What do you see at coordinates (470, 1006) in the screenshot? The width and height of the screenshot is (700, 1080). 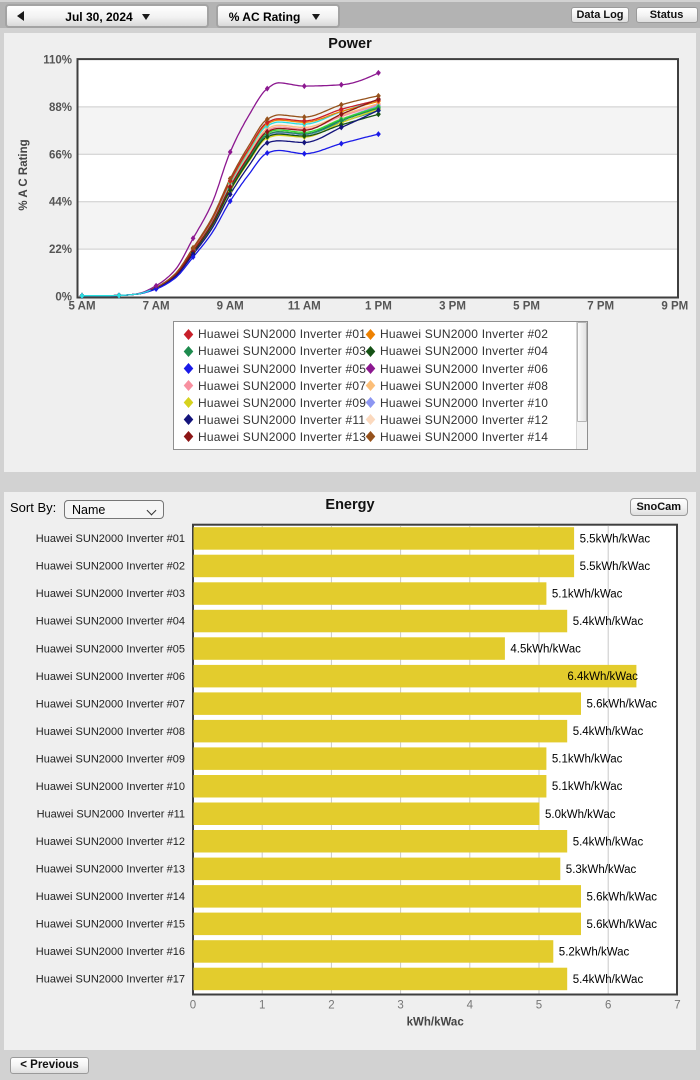 I see `svg-text: 4` at bounding box center [470, 1006].